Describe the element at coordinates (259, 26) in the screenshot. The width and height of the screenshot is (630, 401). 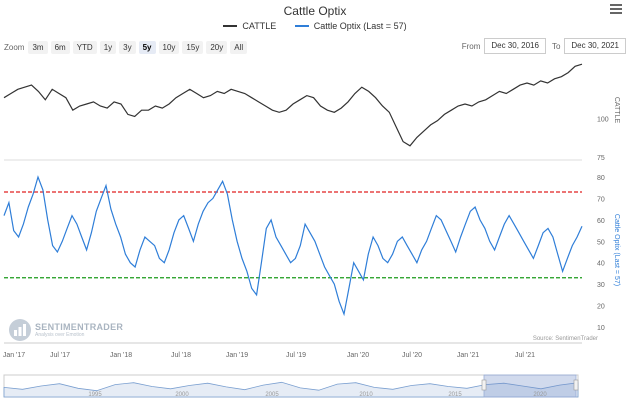
I see `legend-label-cattle: CATTLE` at that location.